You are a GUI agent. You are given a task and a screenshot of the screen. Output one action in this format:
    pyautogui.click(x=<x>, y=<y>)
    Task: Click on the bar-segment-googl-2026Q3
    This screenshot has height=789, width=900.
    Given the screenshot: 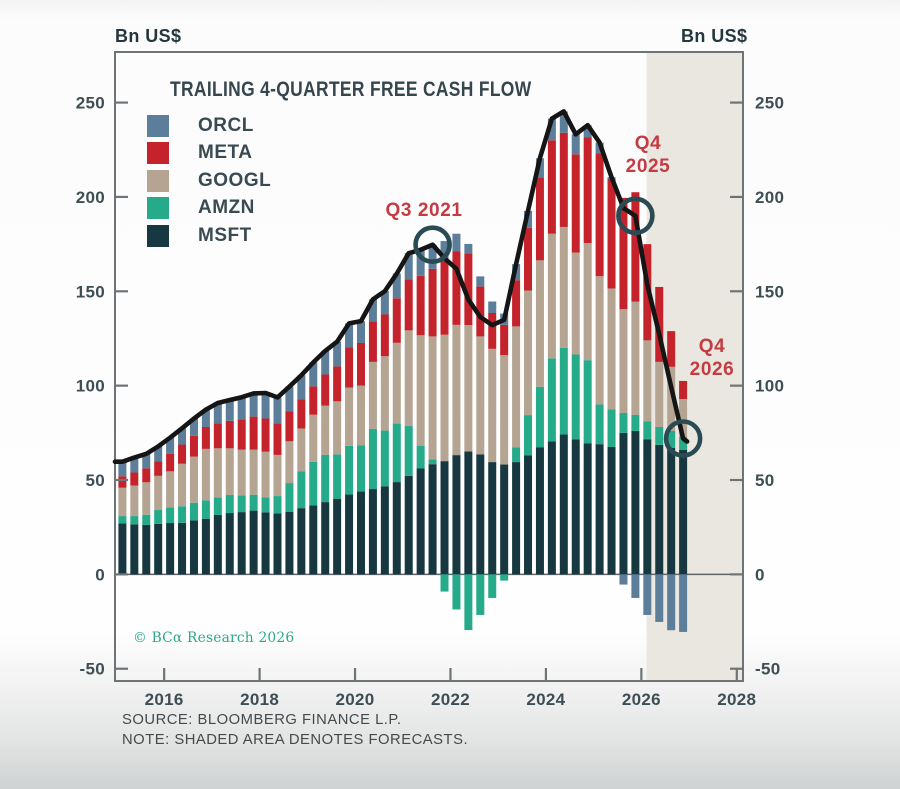 What is the action you would take?
    pyautogui.click(x=671, y=398)
    